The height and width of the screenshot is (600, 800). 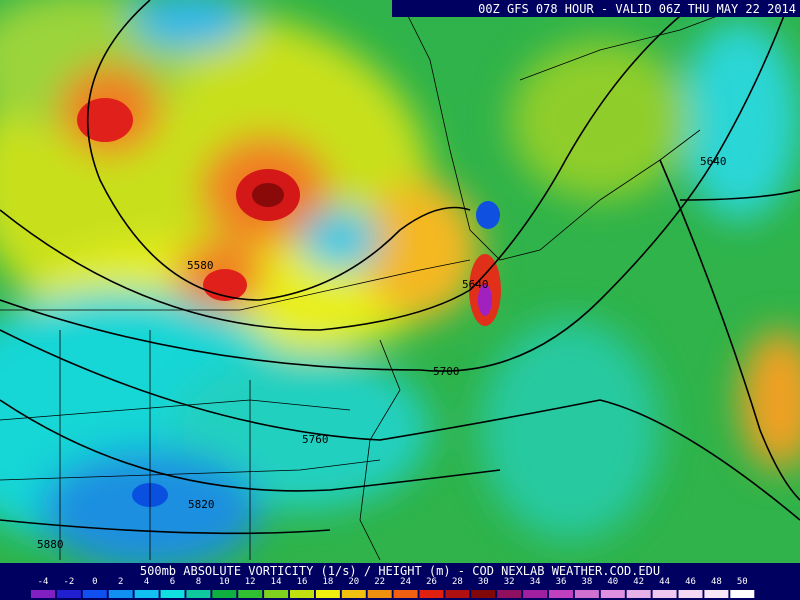 What do you see at coordinates (250, 582) in the screenshot?
I see `colorbar-label: 12` at bounding box center [250, 582].